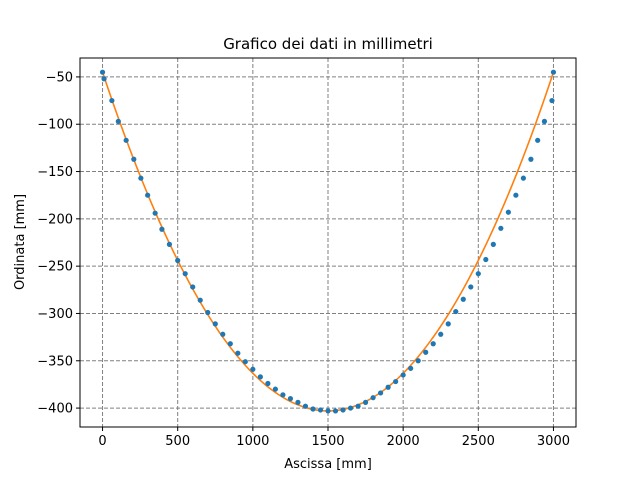 This screenshot has height=480, width=640. I want to click on y-tick-label: −350, so click(55, 361).